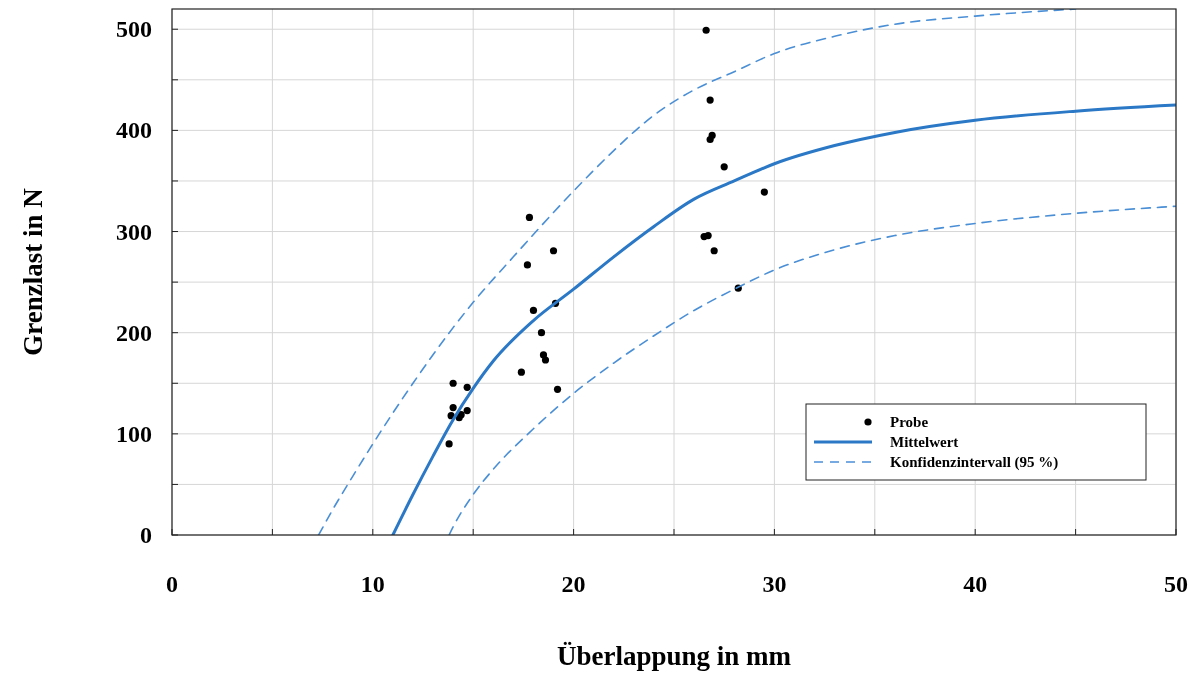 This screenshot has height=675, width=1201. I want to click on x-axis-title: Überlappung in mm, so click(674, 656).